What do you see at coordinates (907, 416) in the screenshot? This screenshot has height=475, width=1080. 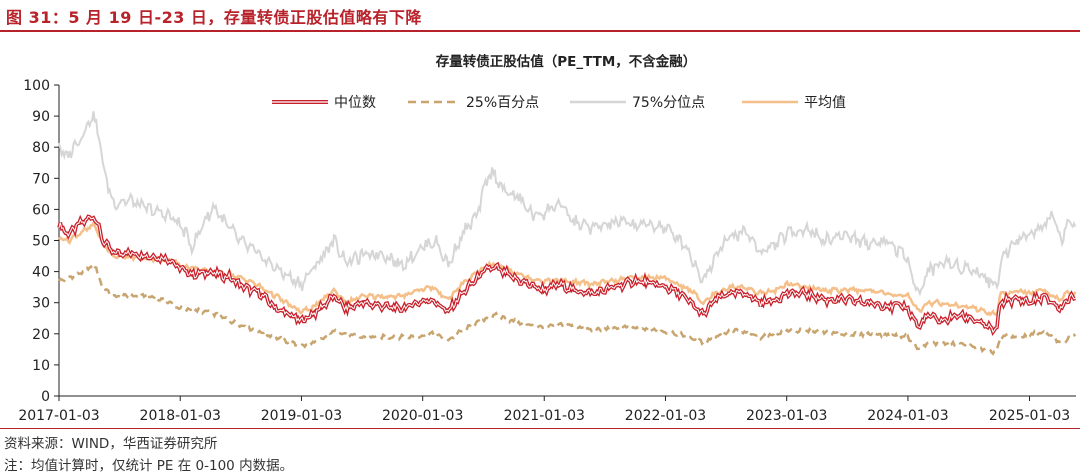 I see `x-tick-label: 2024-01-03` at bounding box center [907, 416].